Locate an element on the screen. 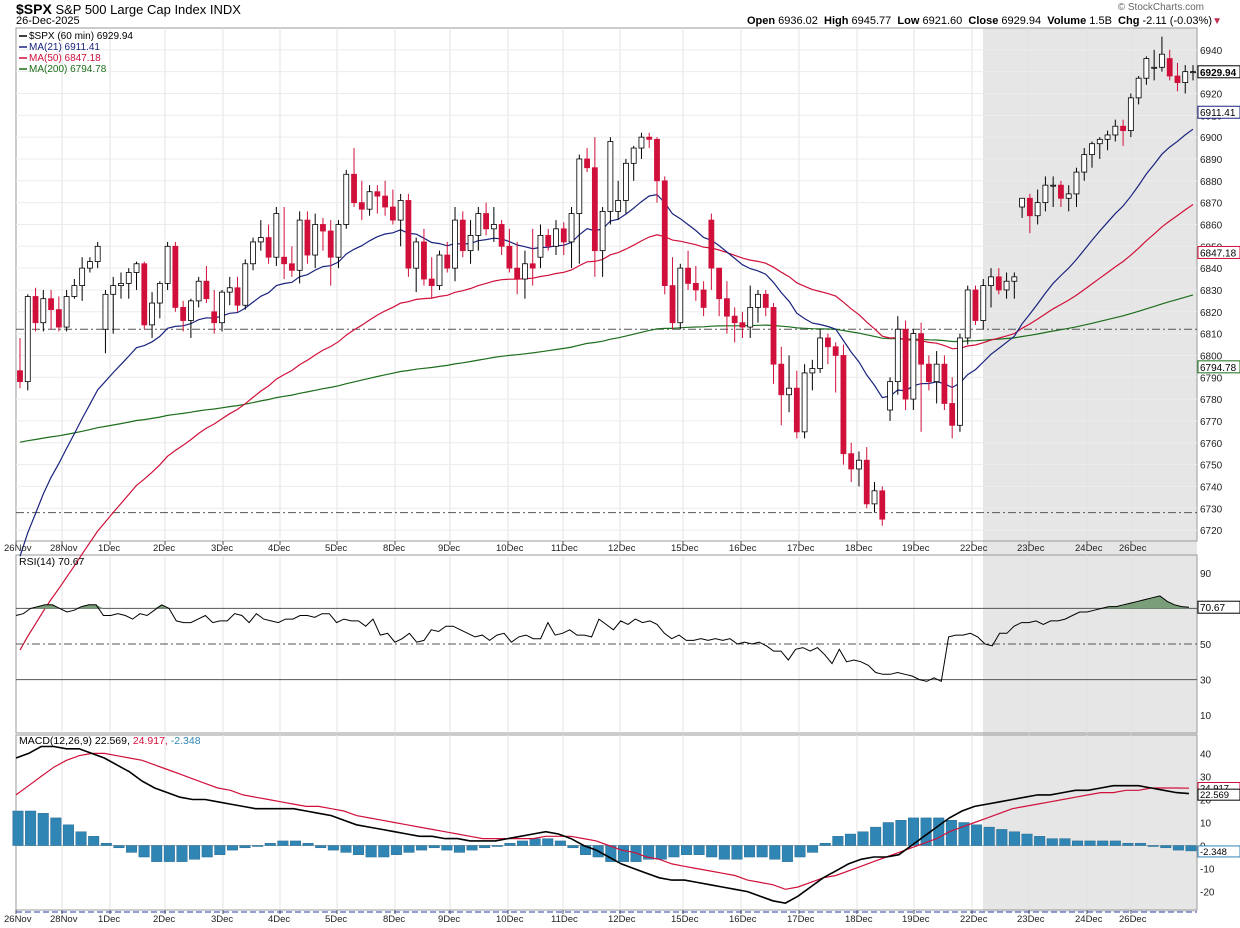 Image resolution: width=1240 pixels, height=928 pixels. rsi-tick-label: 50 is located at coordinates (1206, 645).